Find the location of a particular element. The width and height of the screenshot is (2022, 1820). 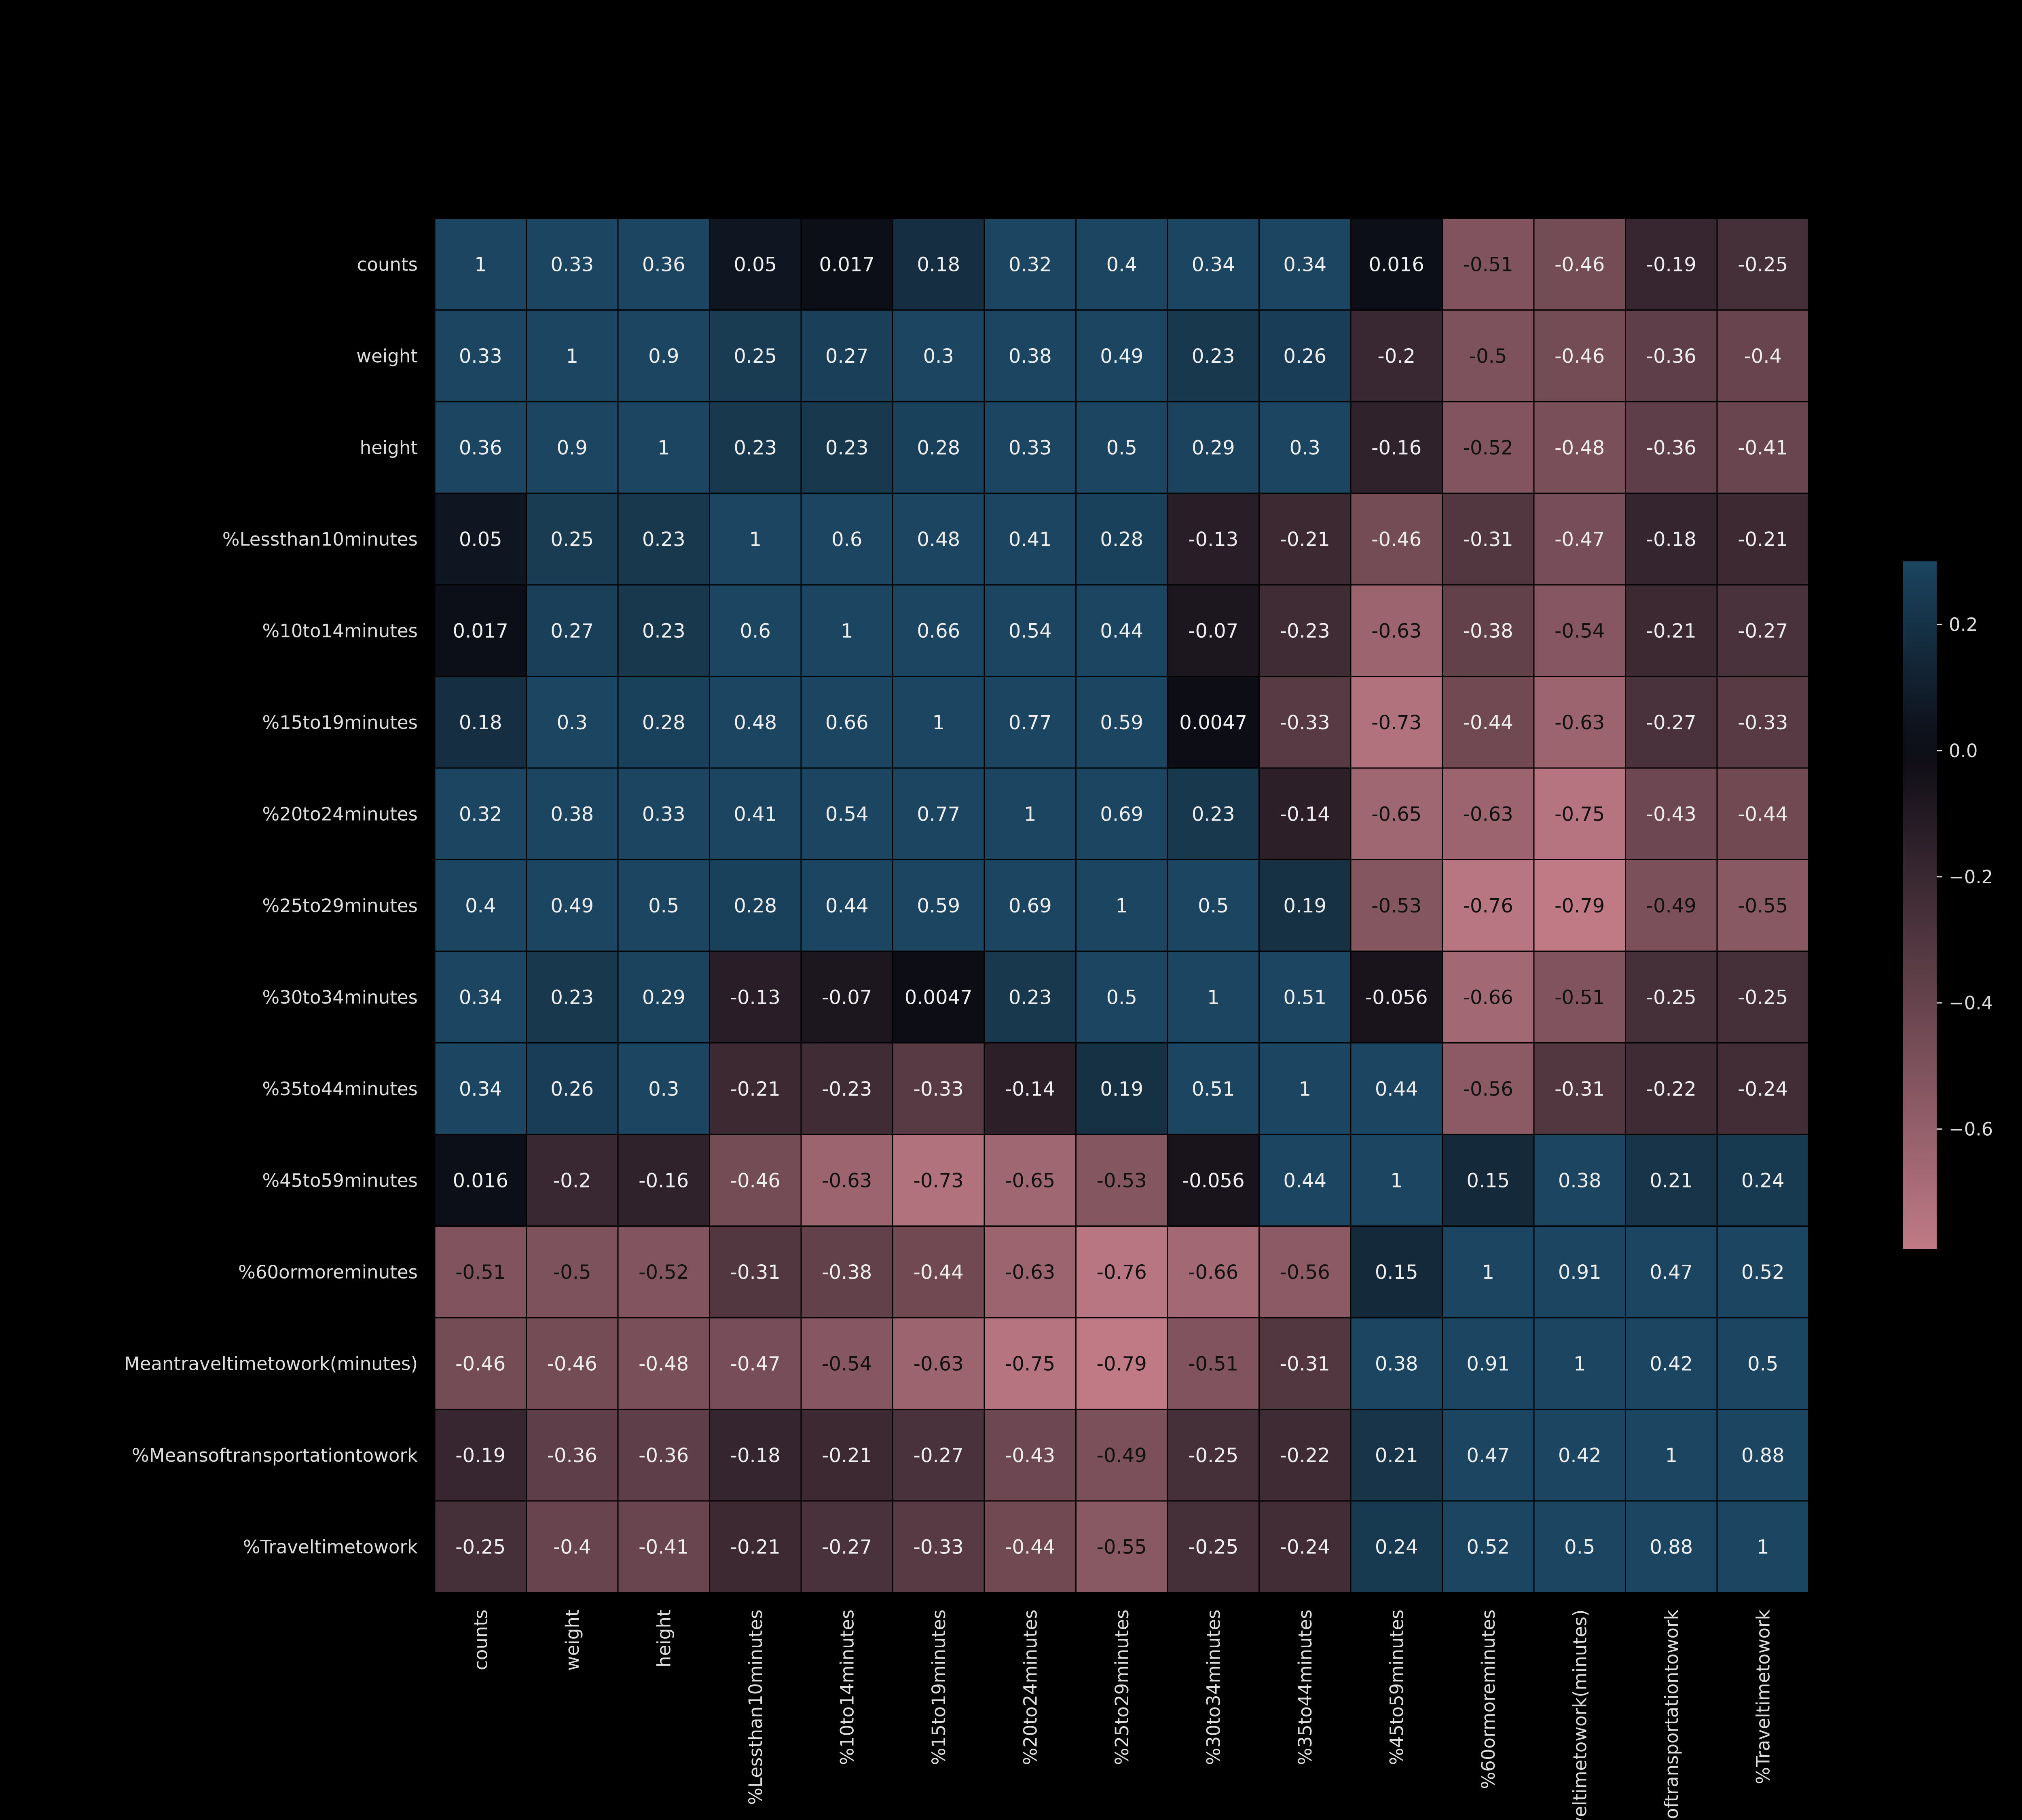

cell-value-label: 0.26 is located at coordinates (572, 1089).